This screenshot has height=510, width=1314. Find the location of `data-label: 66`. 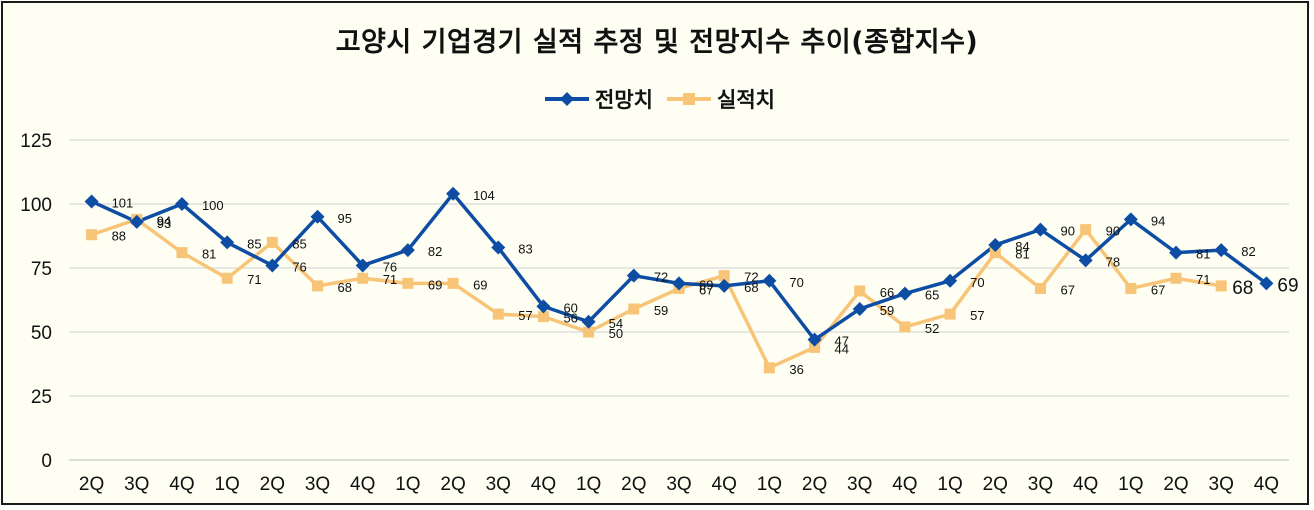

data-label: 66 is located at coordinates (887, 292).